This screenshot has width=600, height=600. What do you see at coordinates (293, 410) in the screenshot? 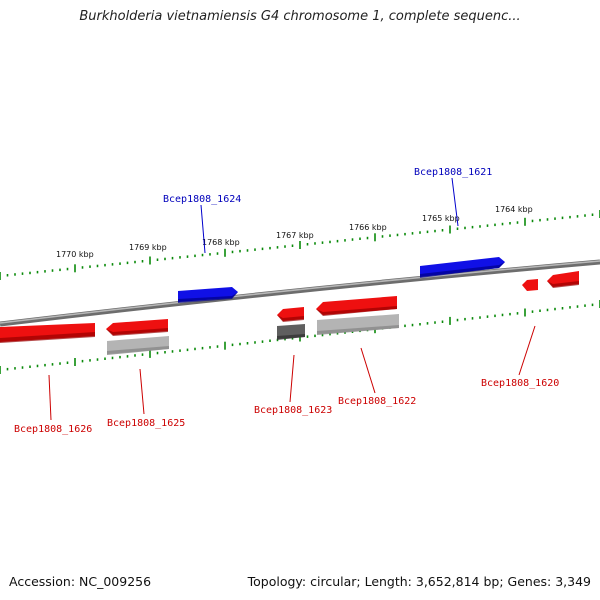
I see `gene-label-bcep1808-1623: Bcep1808_1623` at bounding box center [293, 410].